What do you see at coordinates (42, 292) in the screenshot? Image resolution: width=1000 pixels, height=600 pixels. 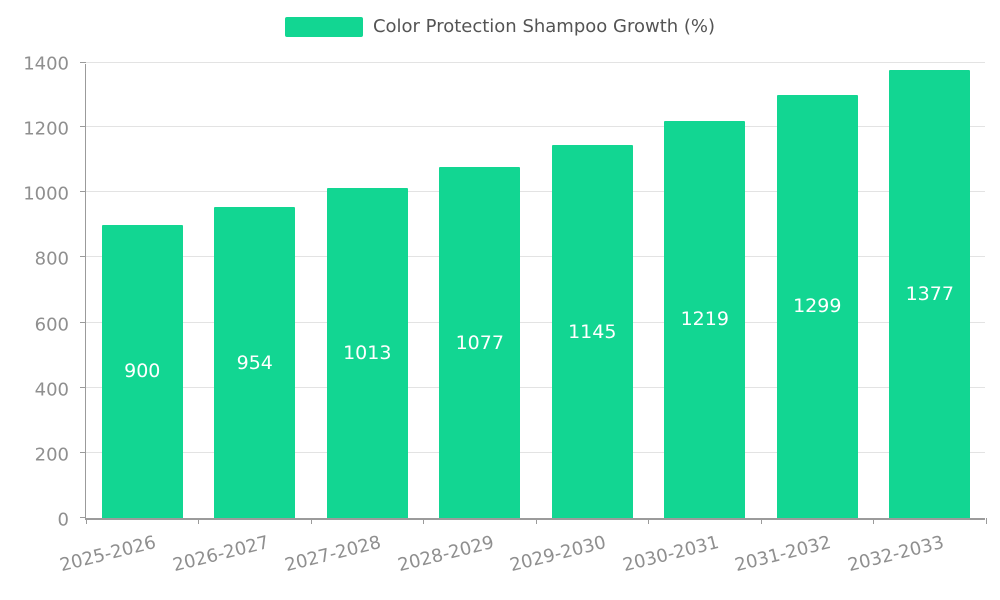 I see `y-axis: 0 200 400 600 800 1000 1200 1400` at bounding box center [42, 292].